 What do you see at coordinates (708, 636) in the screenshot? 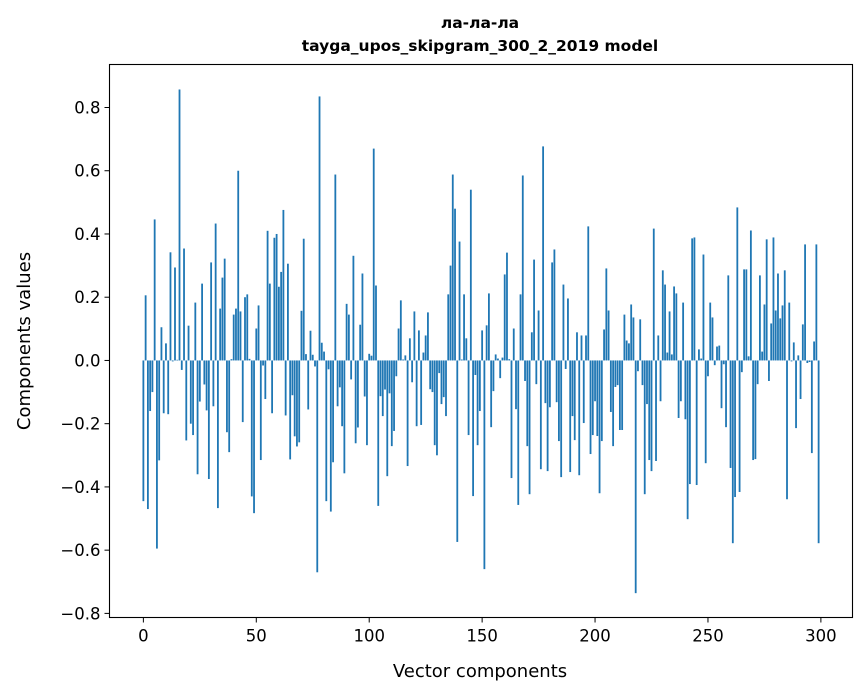
I see `x-tick-label: 250` at bounding box center [708, 636].